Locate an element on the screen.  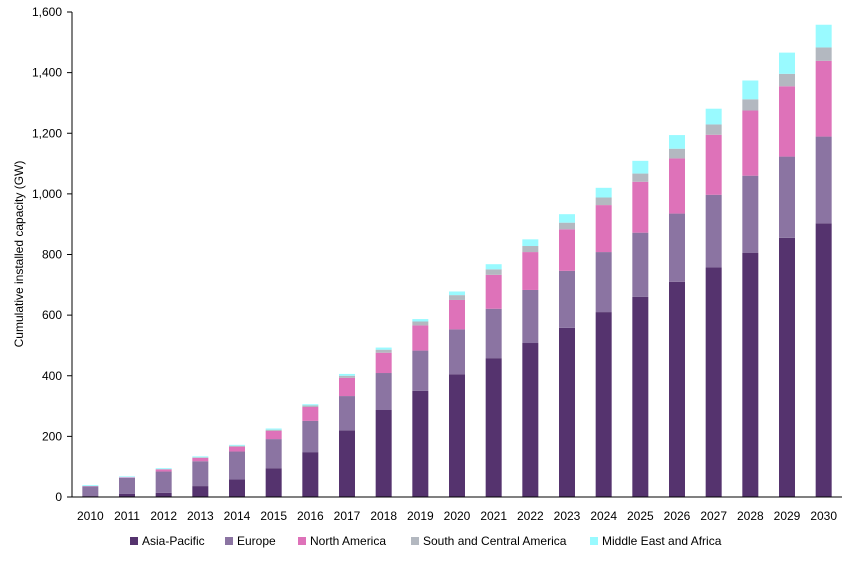
bar-middle-east-and-africa-2025 is located at coordinates (640, 167).